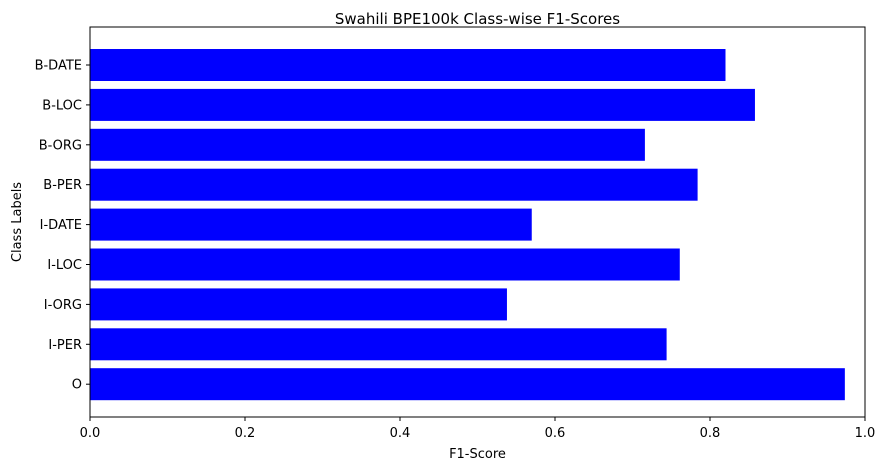 The height and width of the screenshot is (470, 885). What do you see at coordinates (62, 185) in the screenshot?
I see `y-tick-label: B-PER` at bounding box center [62, 185].